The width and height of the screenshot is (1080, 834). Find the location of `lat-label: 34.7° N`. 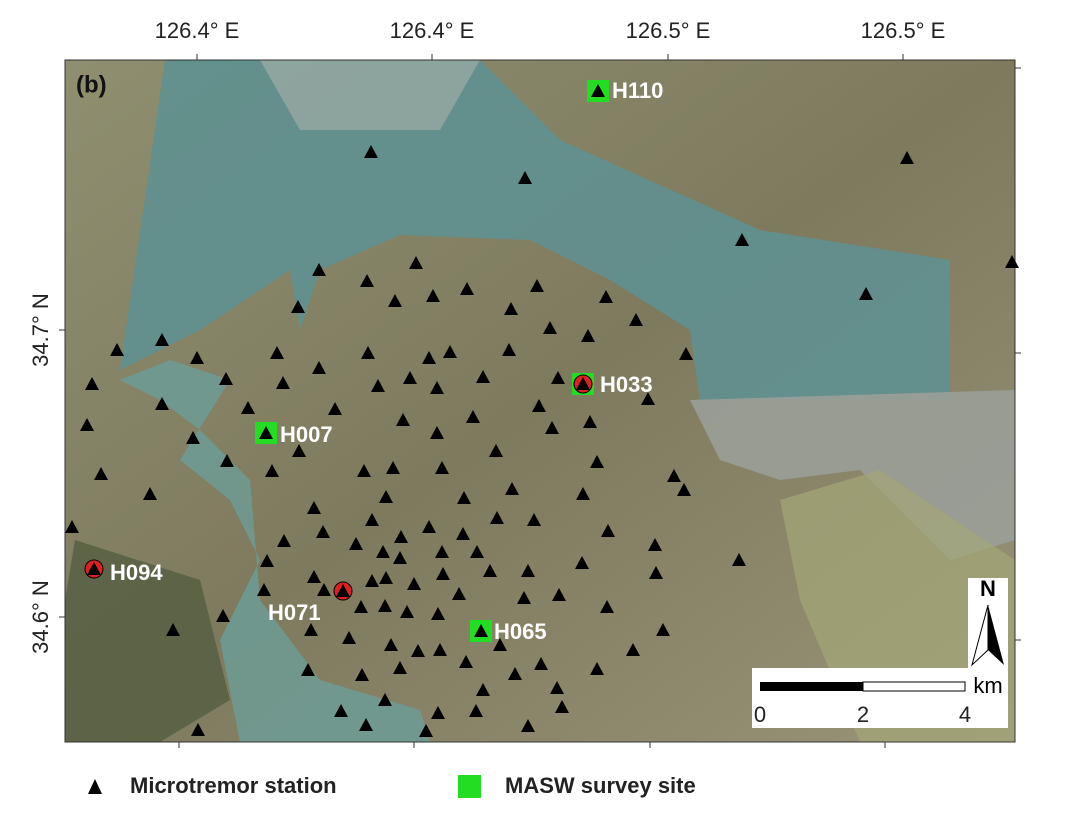

lat-label: 34.7° N is located at coordinates (40, 330).